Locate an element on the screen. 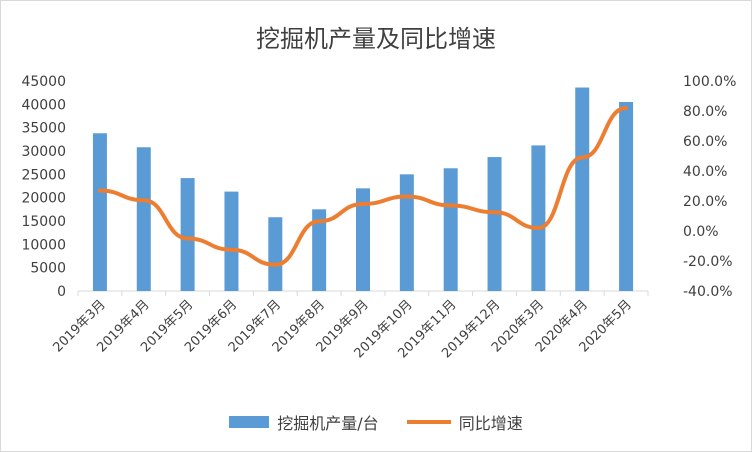 This screenshot has height=452, width=752. y-right-tick-label: 60.0% is located at coordinates (705, 142).